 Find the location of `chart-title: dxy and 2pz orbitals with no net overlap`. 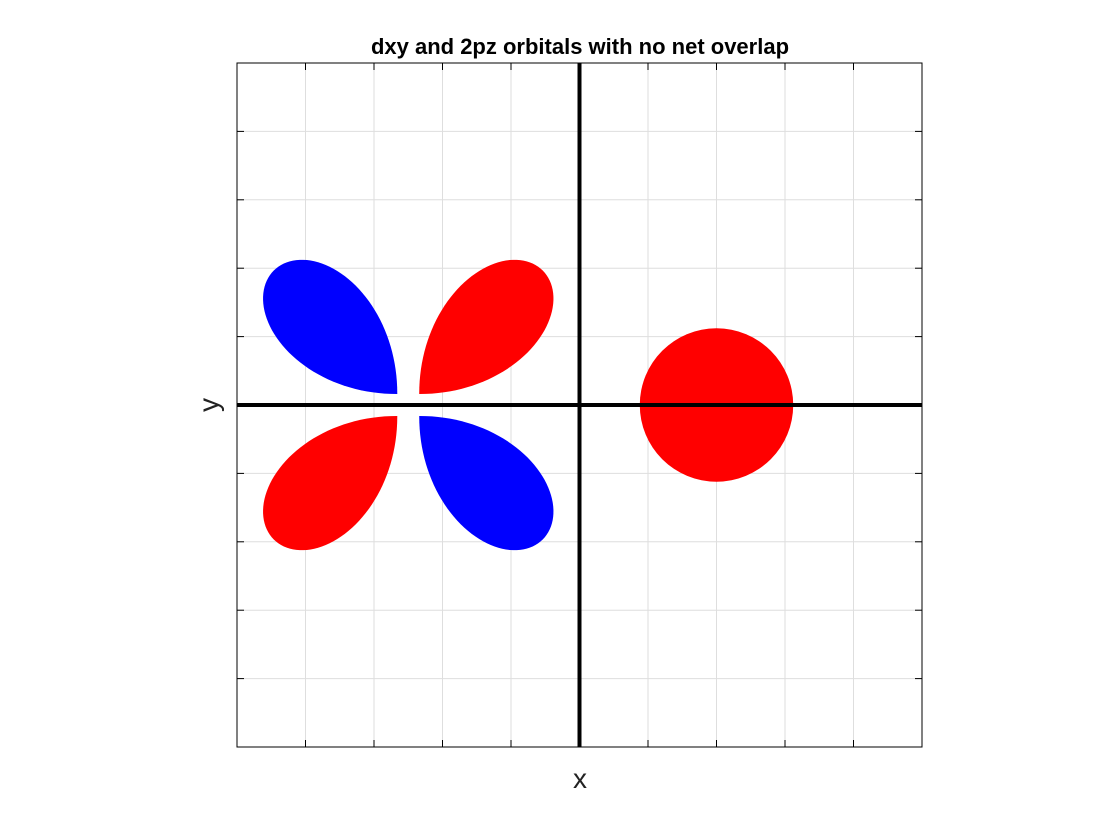

chart-title: dxy and 2pz orbitals with no net overlap is located at coordinates (580, 46).